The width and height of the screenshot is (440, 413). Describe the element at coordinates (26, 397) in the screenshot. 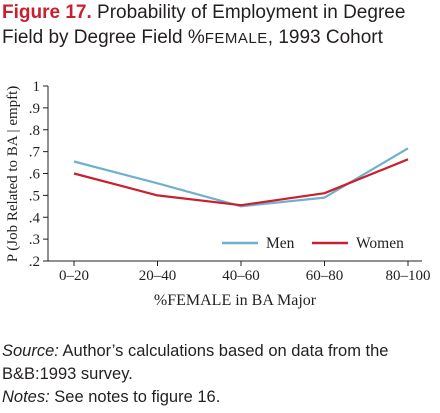

I see `notes-label: Notes:` at that location.